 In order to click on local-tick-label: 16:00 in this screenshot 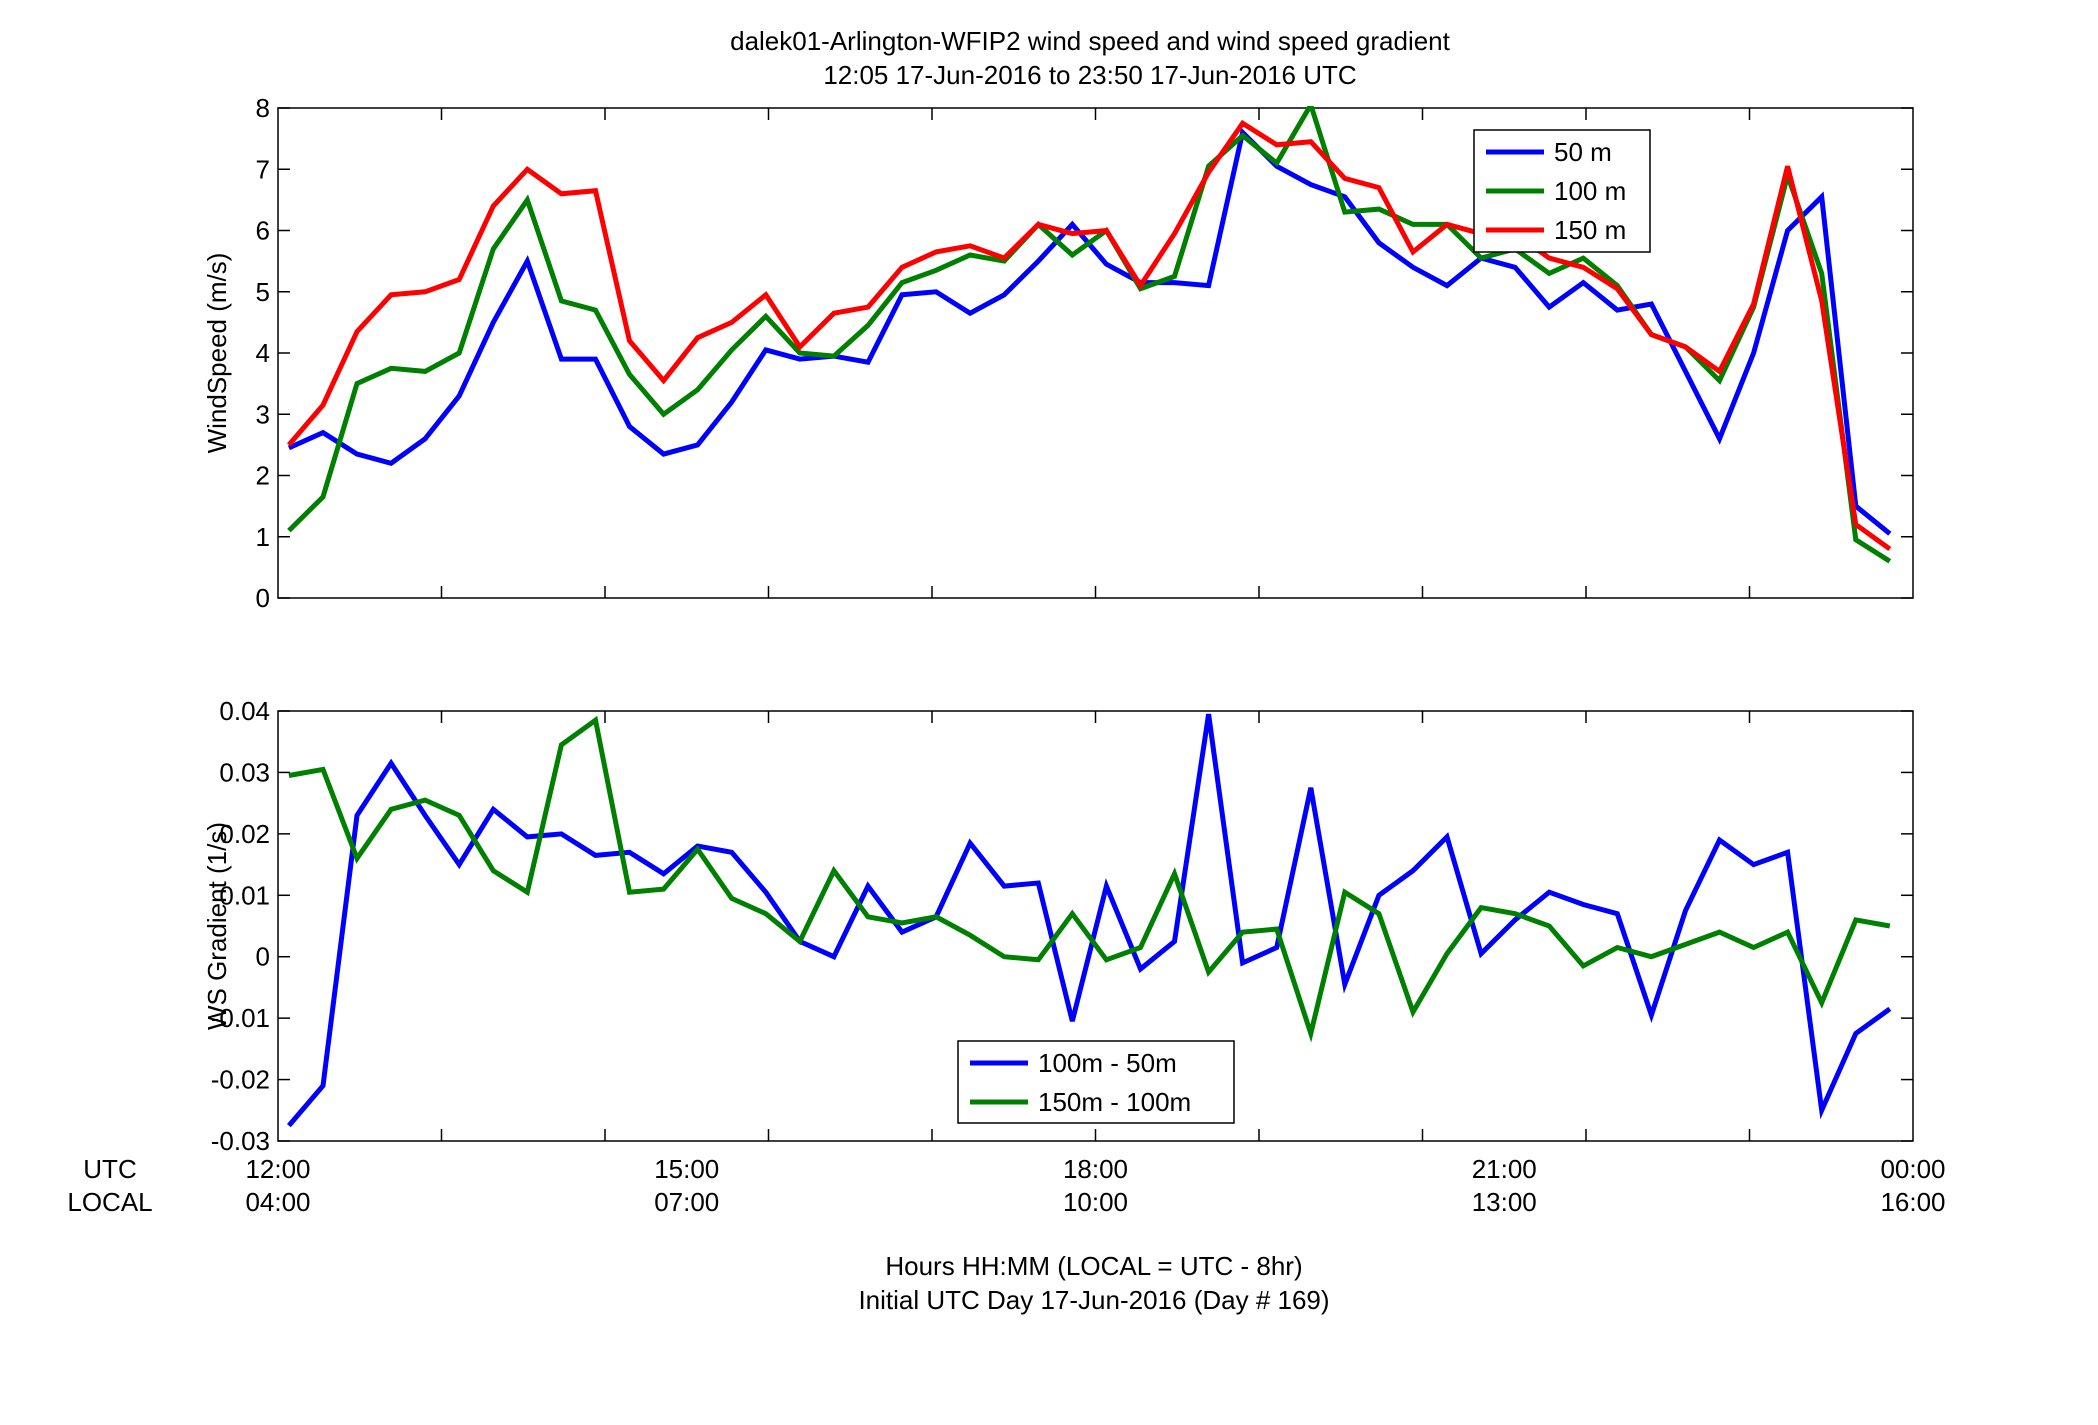, I will do `click(1912, 1202)`.